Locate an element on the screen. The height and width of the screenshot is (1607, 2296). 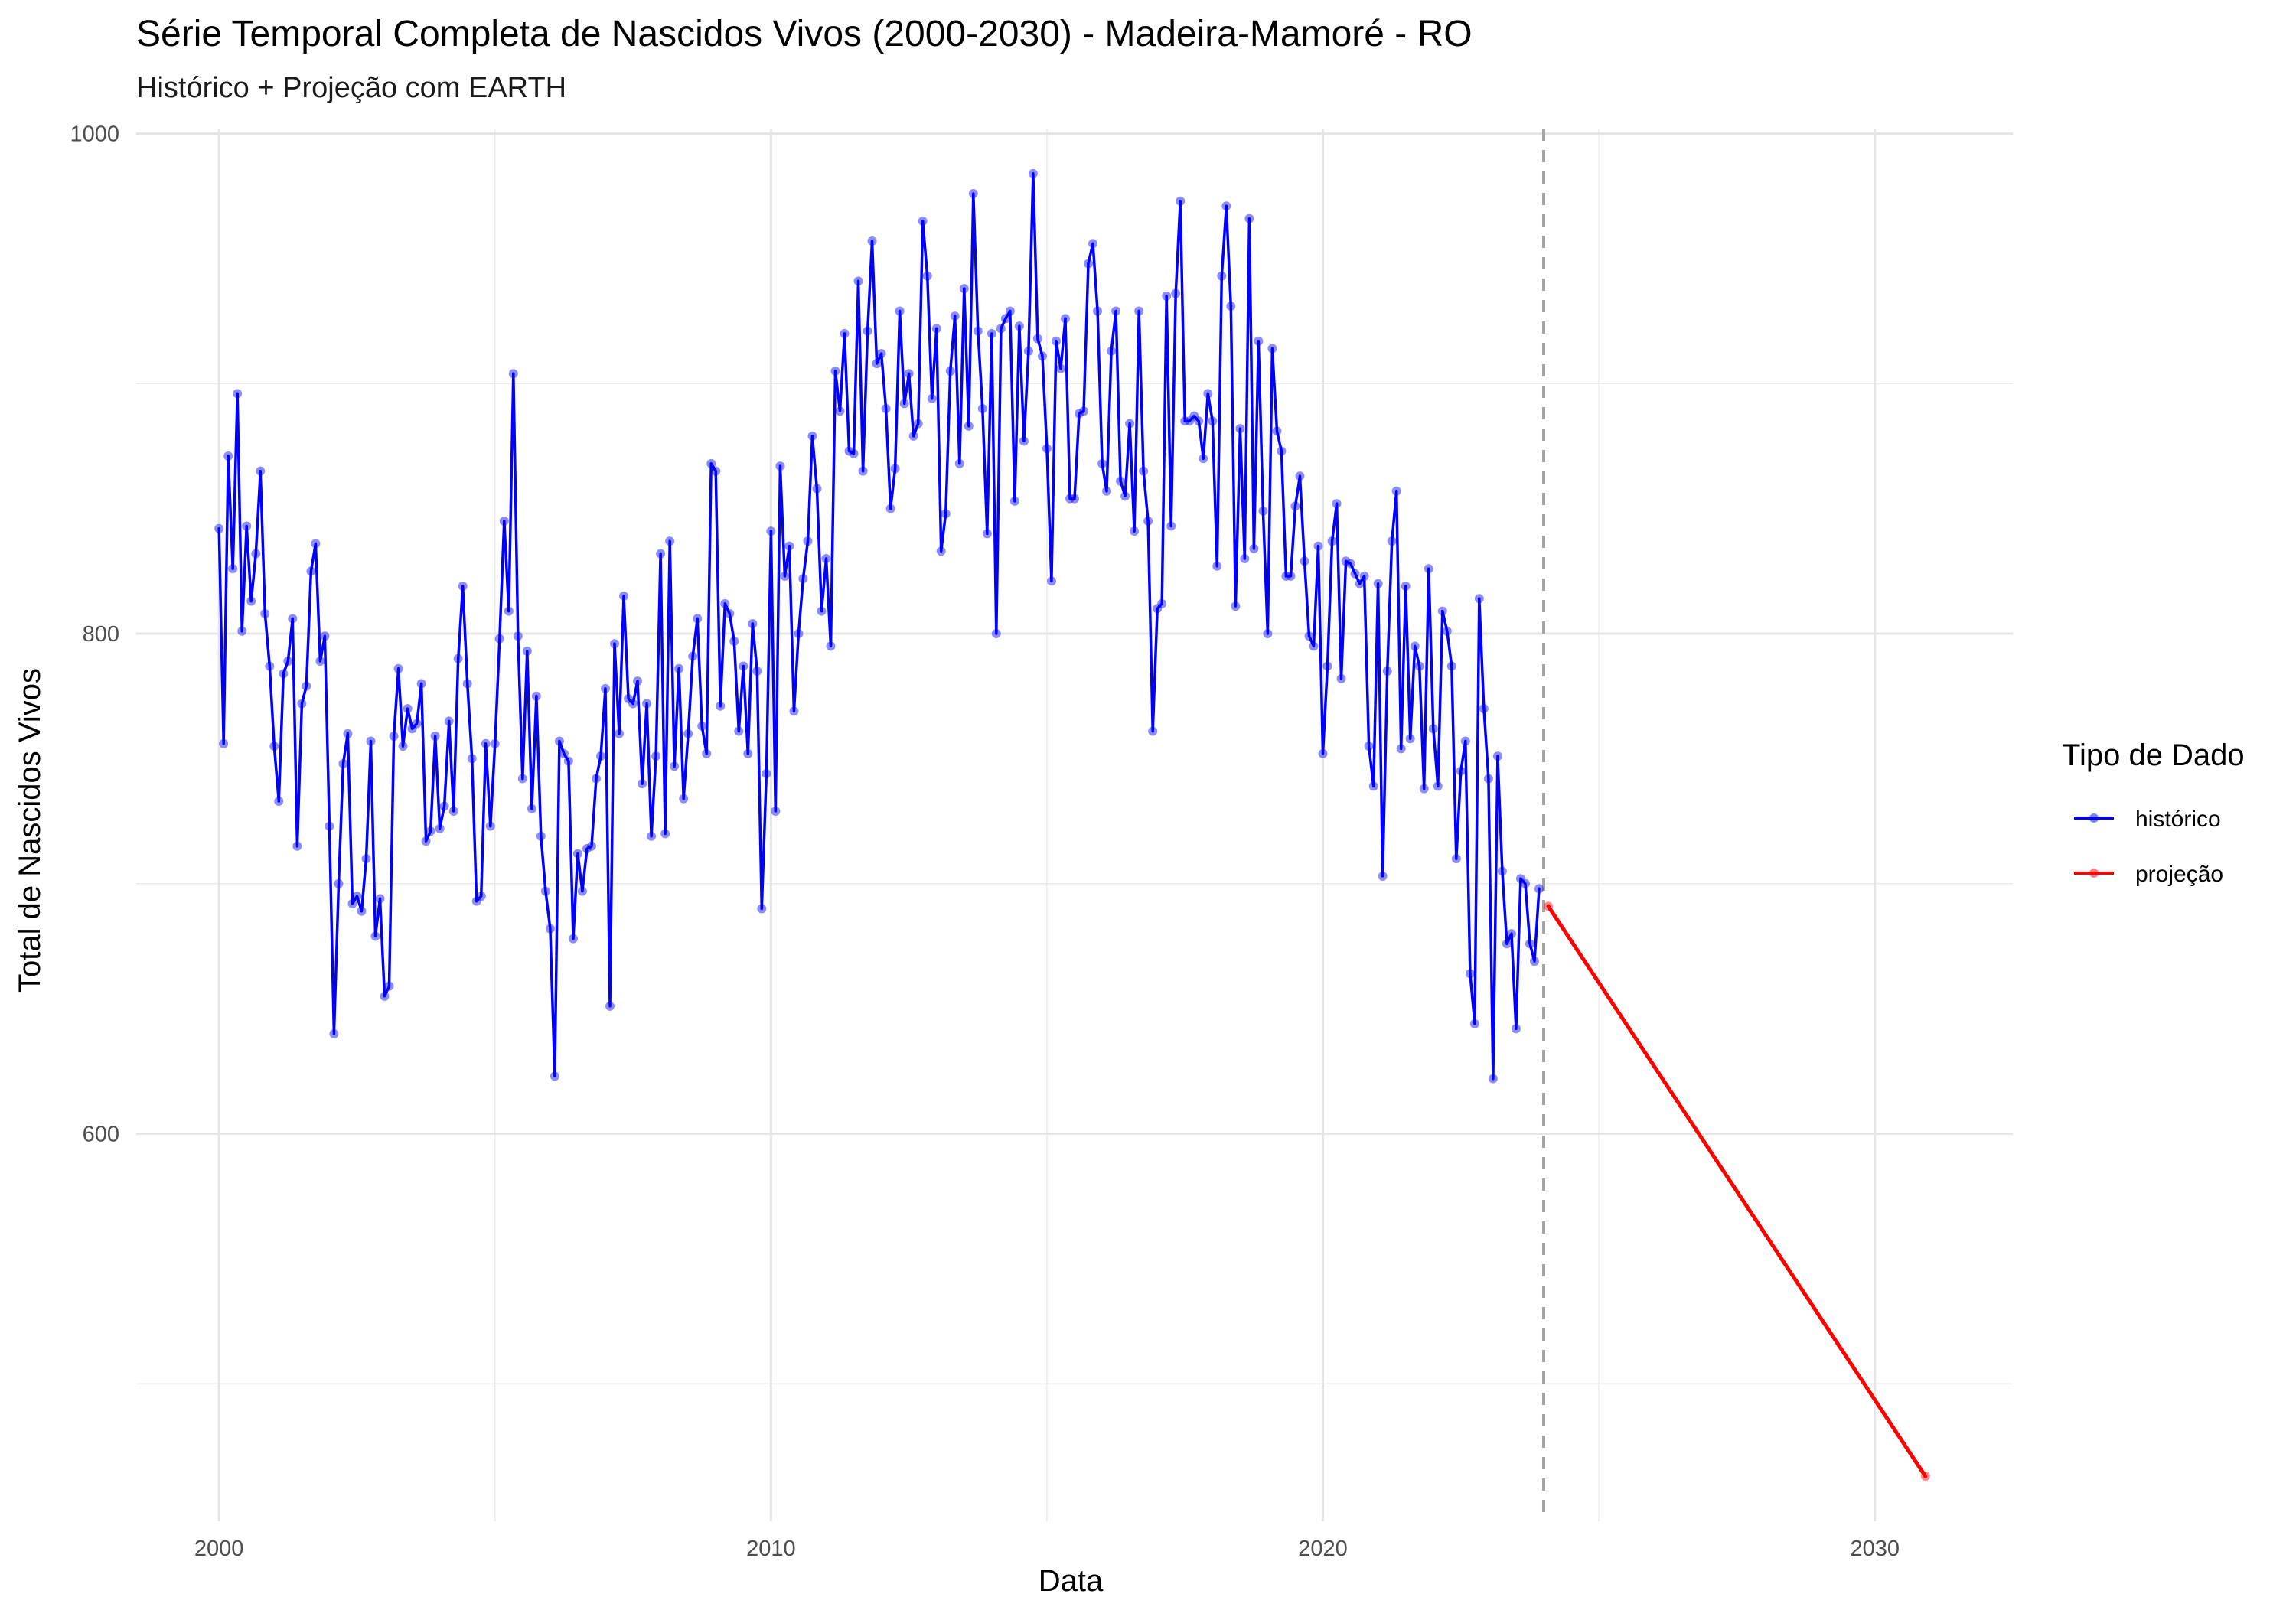
legend-key-projecao-point is located at coordinates (2094, 873).